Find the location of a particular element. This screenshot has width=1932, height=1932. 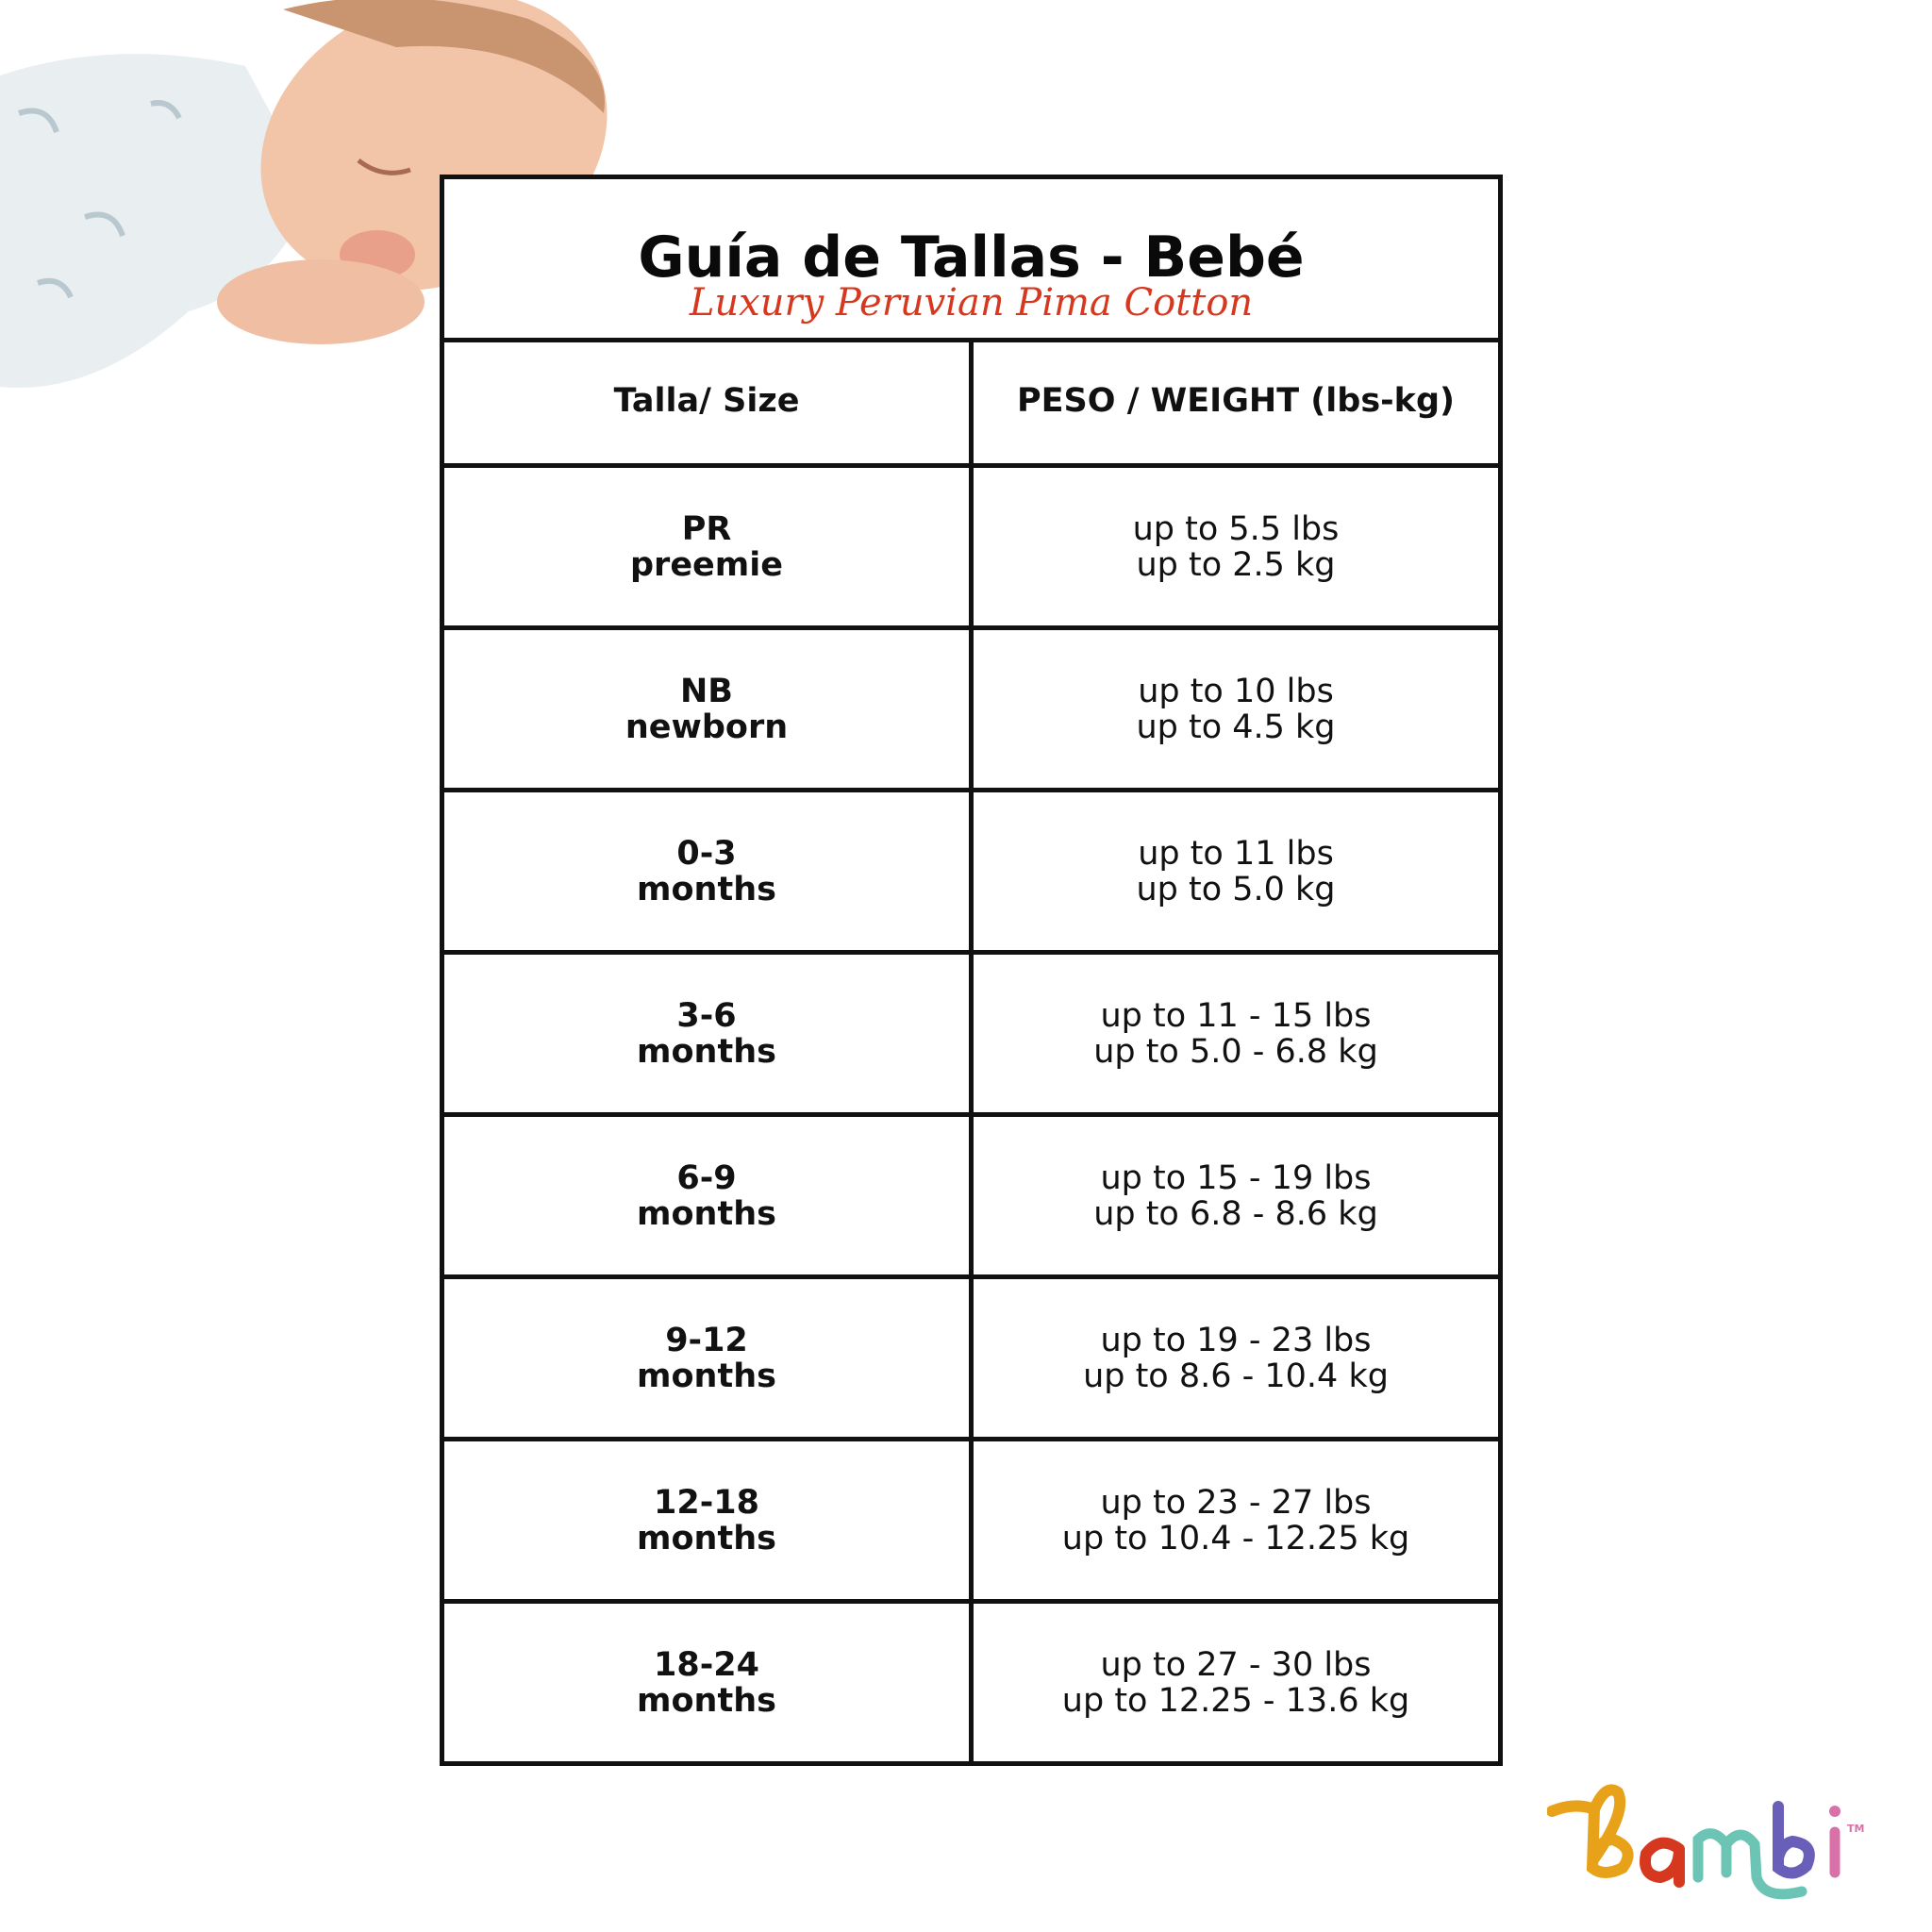

size-cell: 9-12 months is located at coordinates (709, 1358).